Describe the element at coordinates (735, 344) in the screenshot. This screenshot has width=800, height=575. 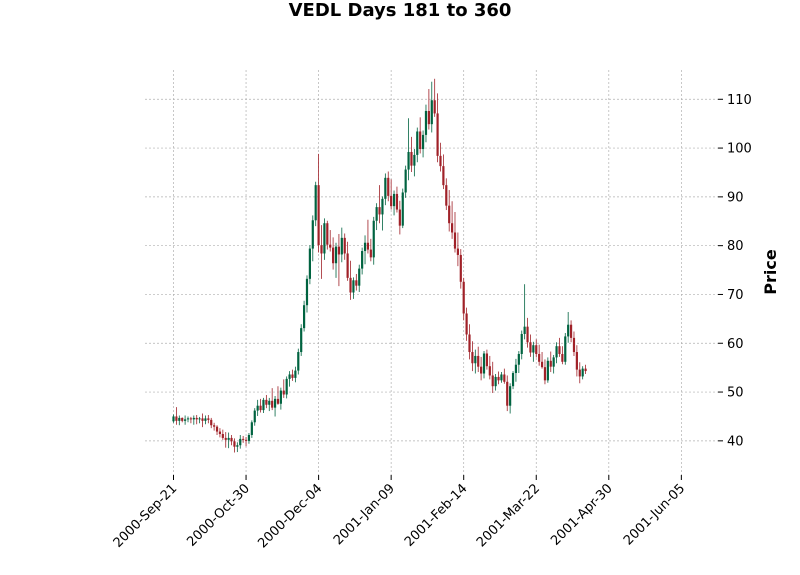
I see `y-tick-label: 60` at that location.